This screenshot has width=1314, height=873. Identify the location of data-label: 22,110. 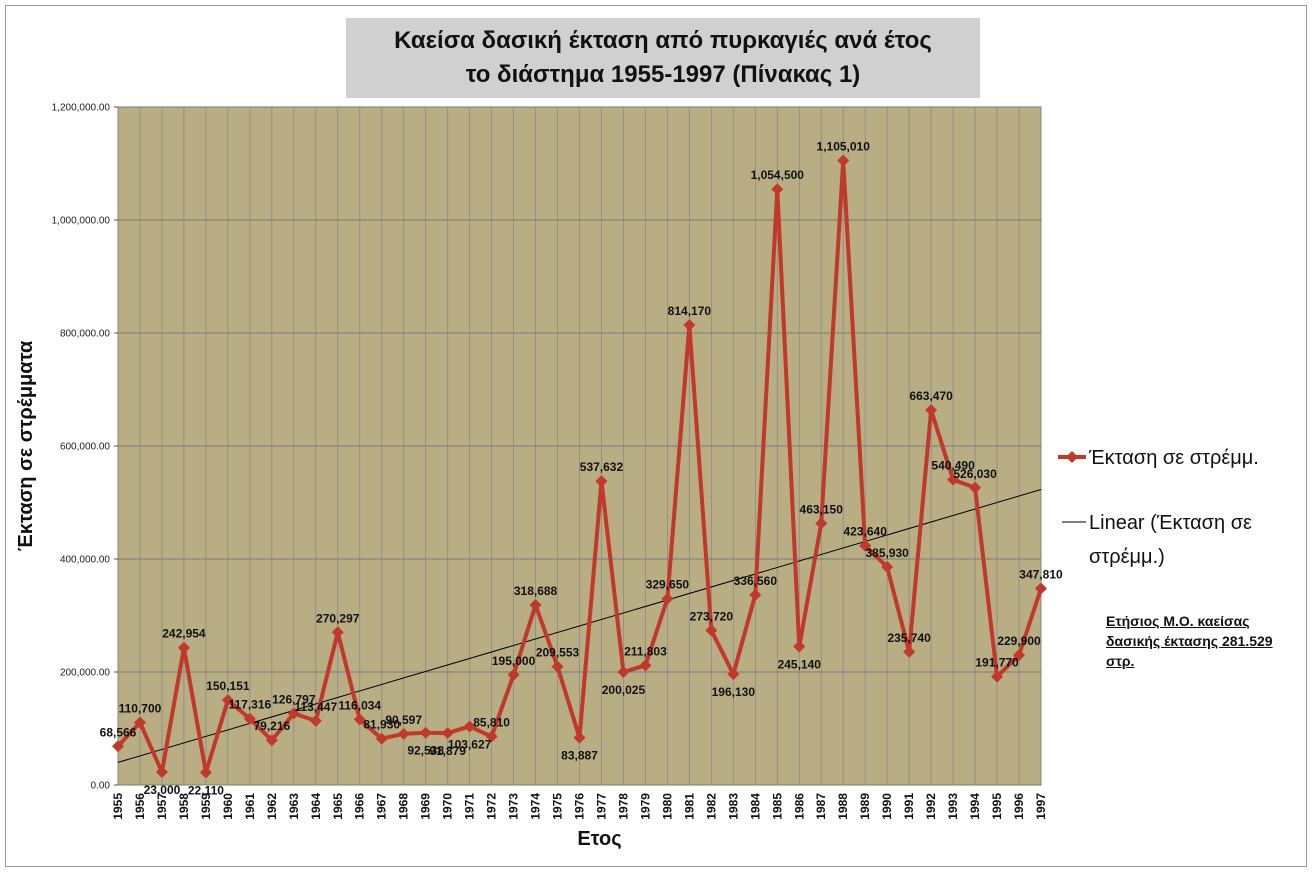
(206, 791).